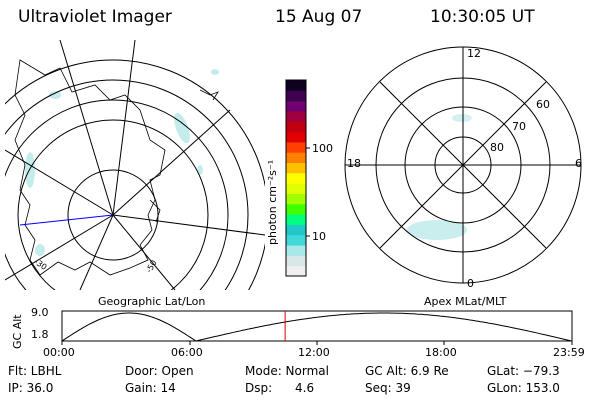  Describe the element at coordinates (322, 148) in the screenshot. I see `colorbar-tick-100: 100` at that location.